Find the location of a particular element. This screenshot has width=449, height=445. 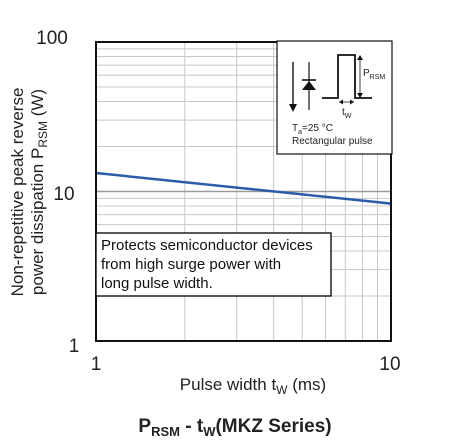

inset-temperature: Ta=25 °C is located at coordinates (312, 129).